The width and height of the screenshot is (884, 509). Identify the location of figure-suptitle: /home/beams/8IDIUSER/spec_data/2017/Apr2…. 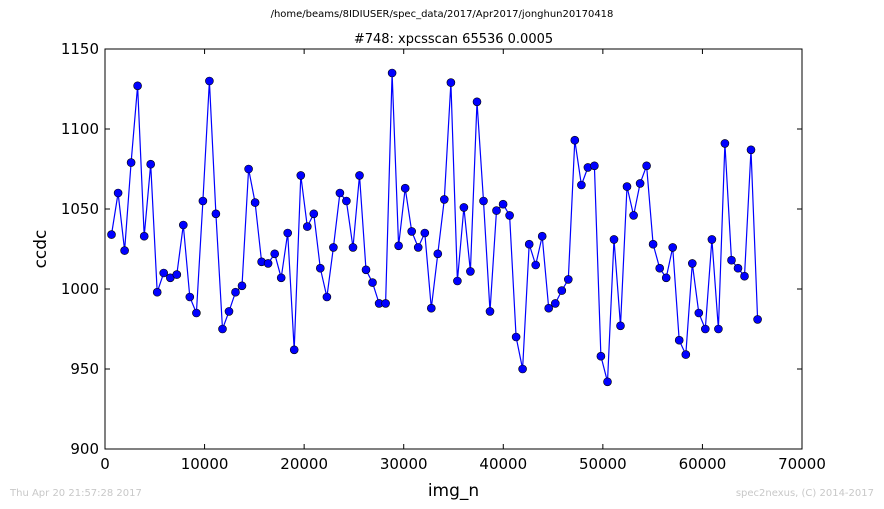
(442, 14).